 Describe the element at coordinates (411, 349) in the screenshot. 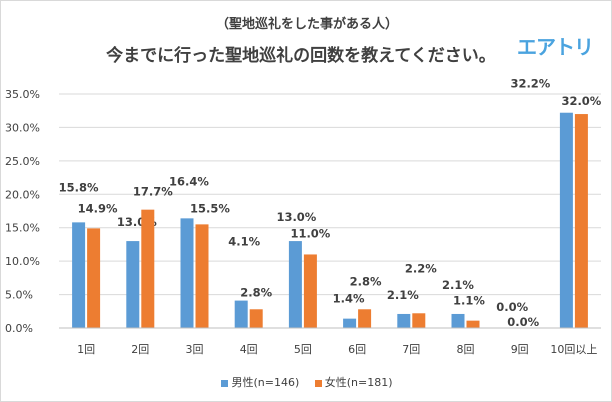

I see `x-tick-label: 7回` at that location.